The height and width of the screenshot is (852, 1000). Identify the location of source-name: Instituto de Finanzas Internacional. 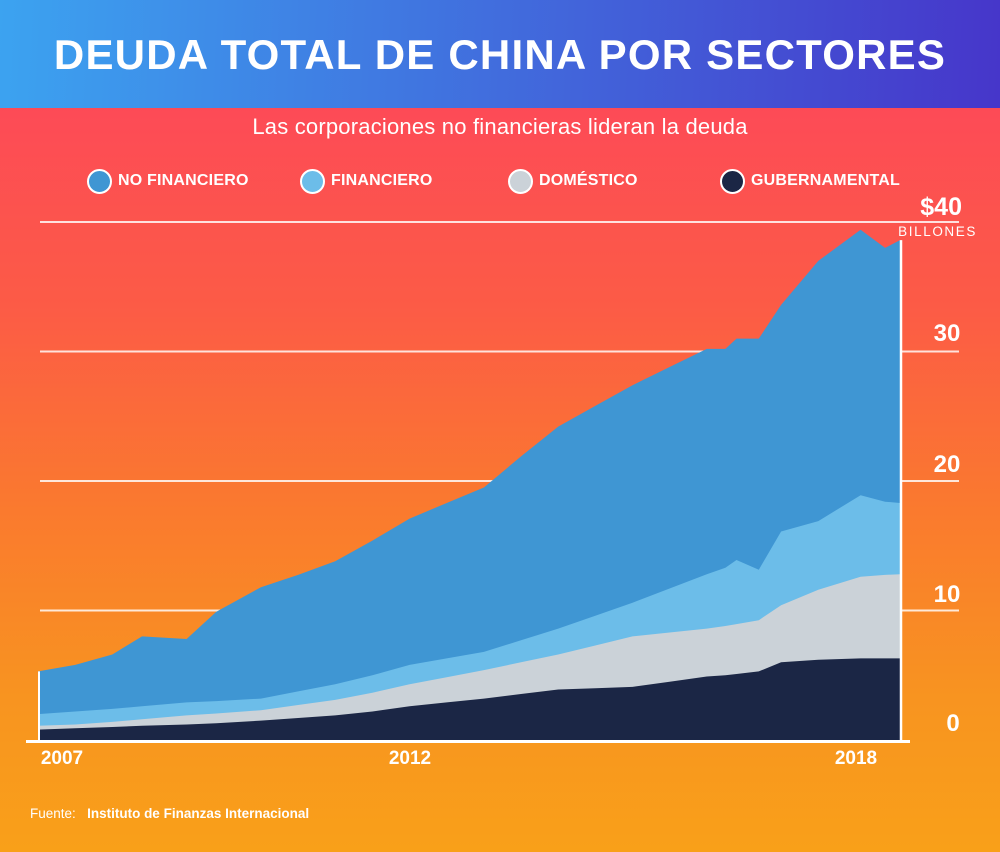
(198, 813).